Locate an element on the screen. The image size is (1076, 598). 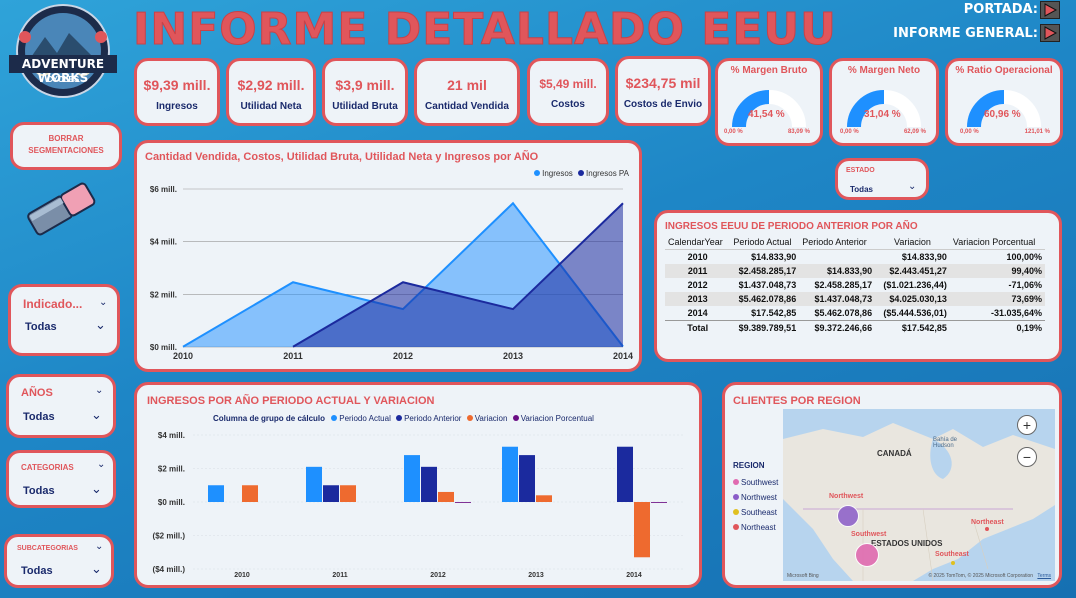
x-tick-label: 2011 is located at coordinates (293, 356).